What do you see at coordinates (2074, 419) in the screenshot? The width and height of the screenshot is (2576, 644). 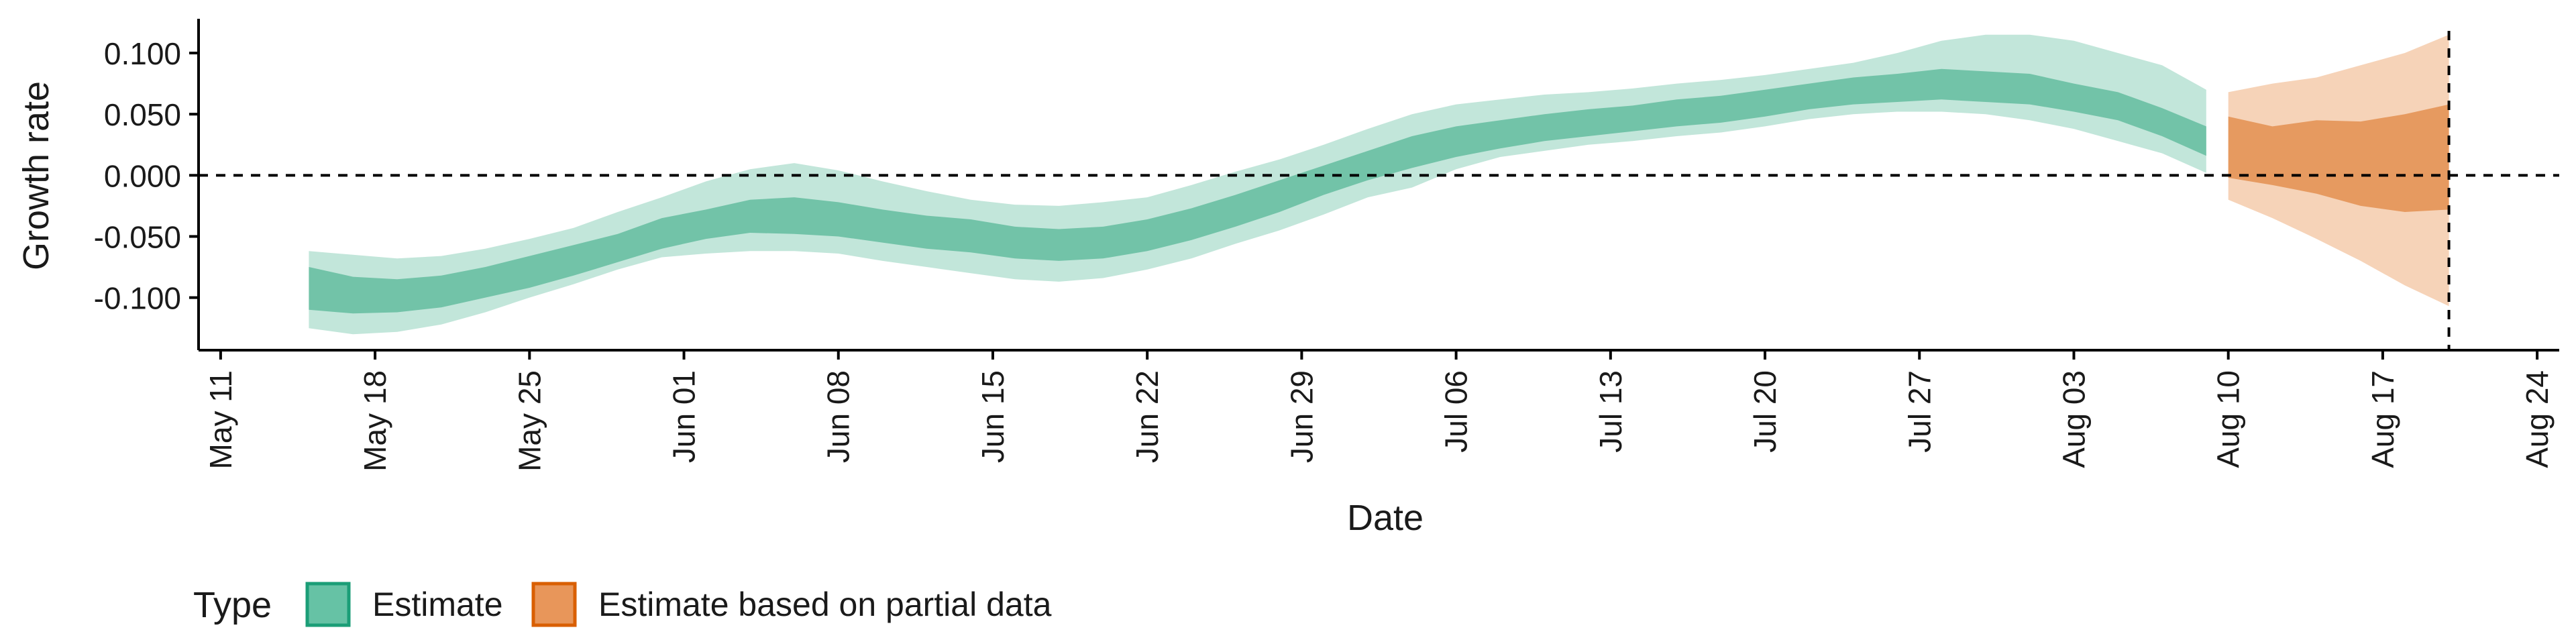 I see `x-tick-label: Aug 03` at bounding box center [2074, 419].